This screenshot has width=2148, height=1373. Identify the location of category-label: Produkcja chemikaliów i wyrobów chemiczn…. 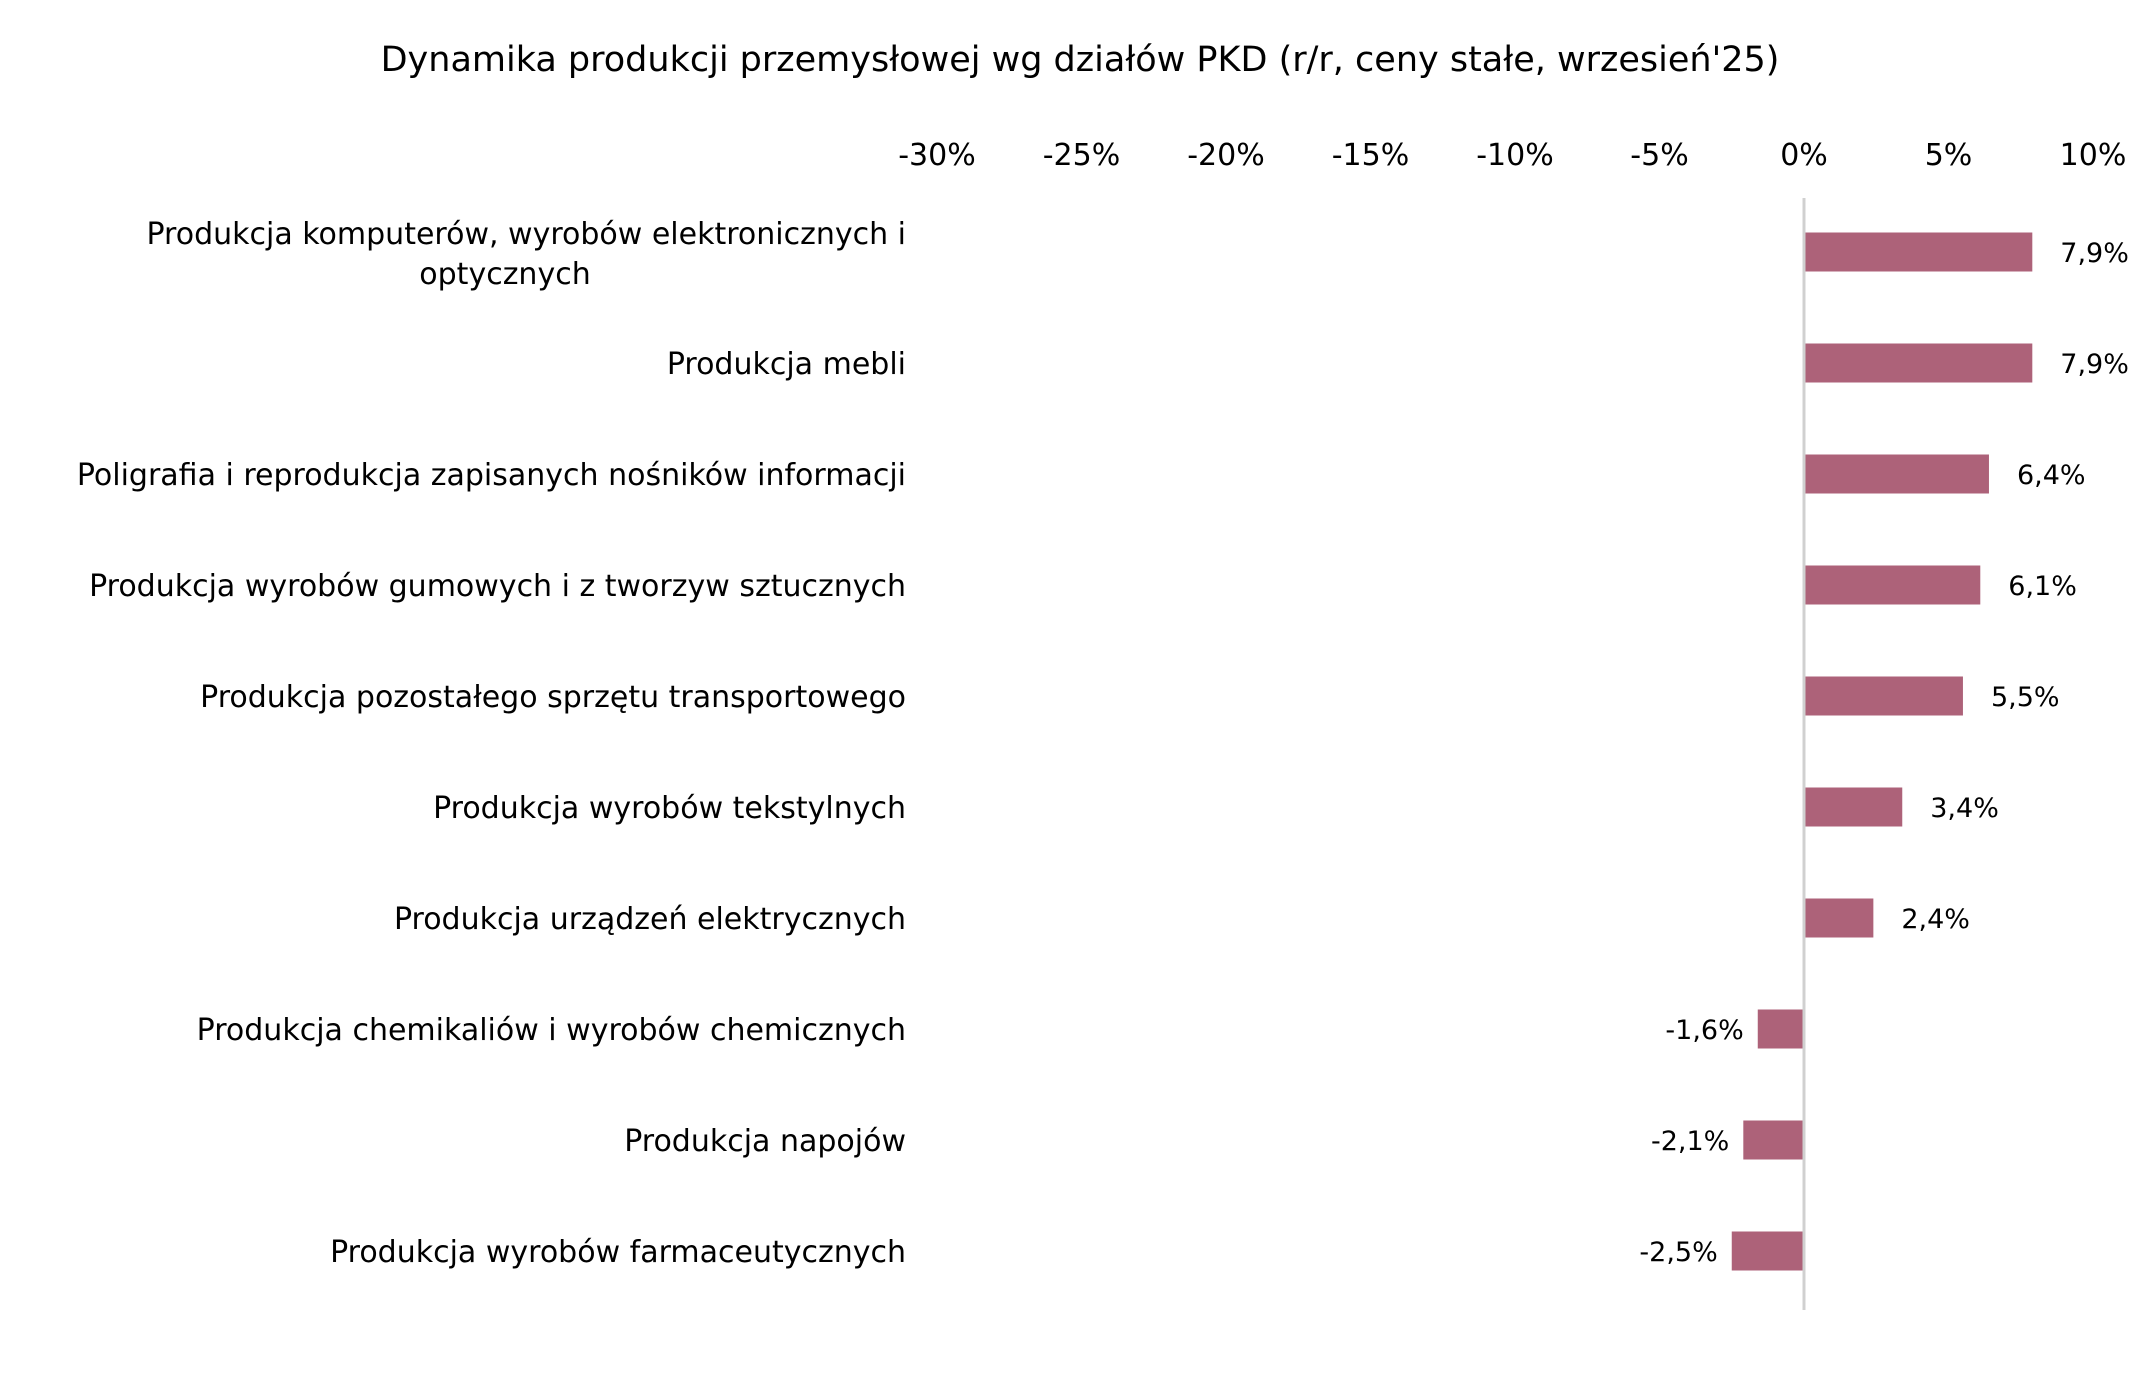
(551, 1030).